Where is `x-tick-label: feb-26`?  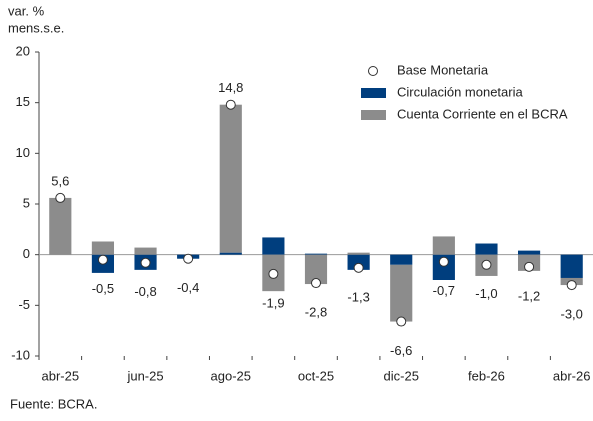 x-tick-label: feb-26 is located at coordinates (486, 375).